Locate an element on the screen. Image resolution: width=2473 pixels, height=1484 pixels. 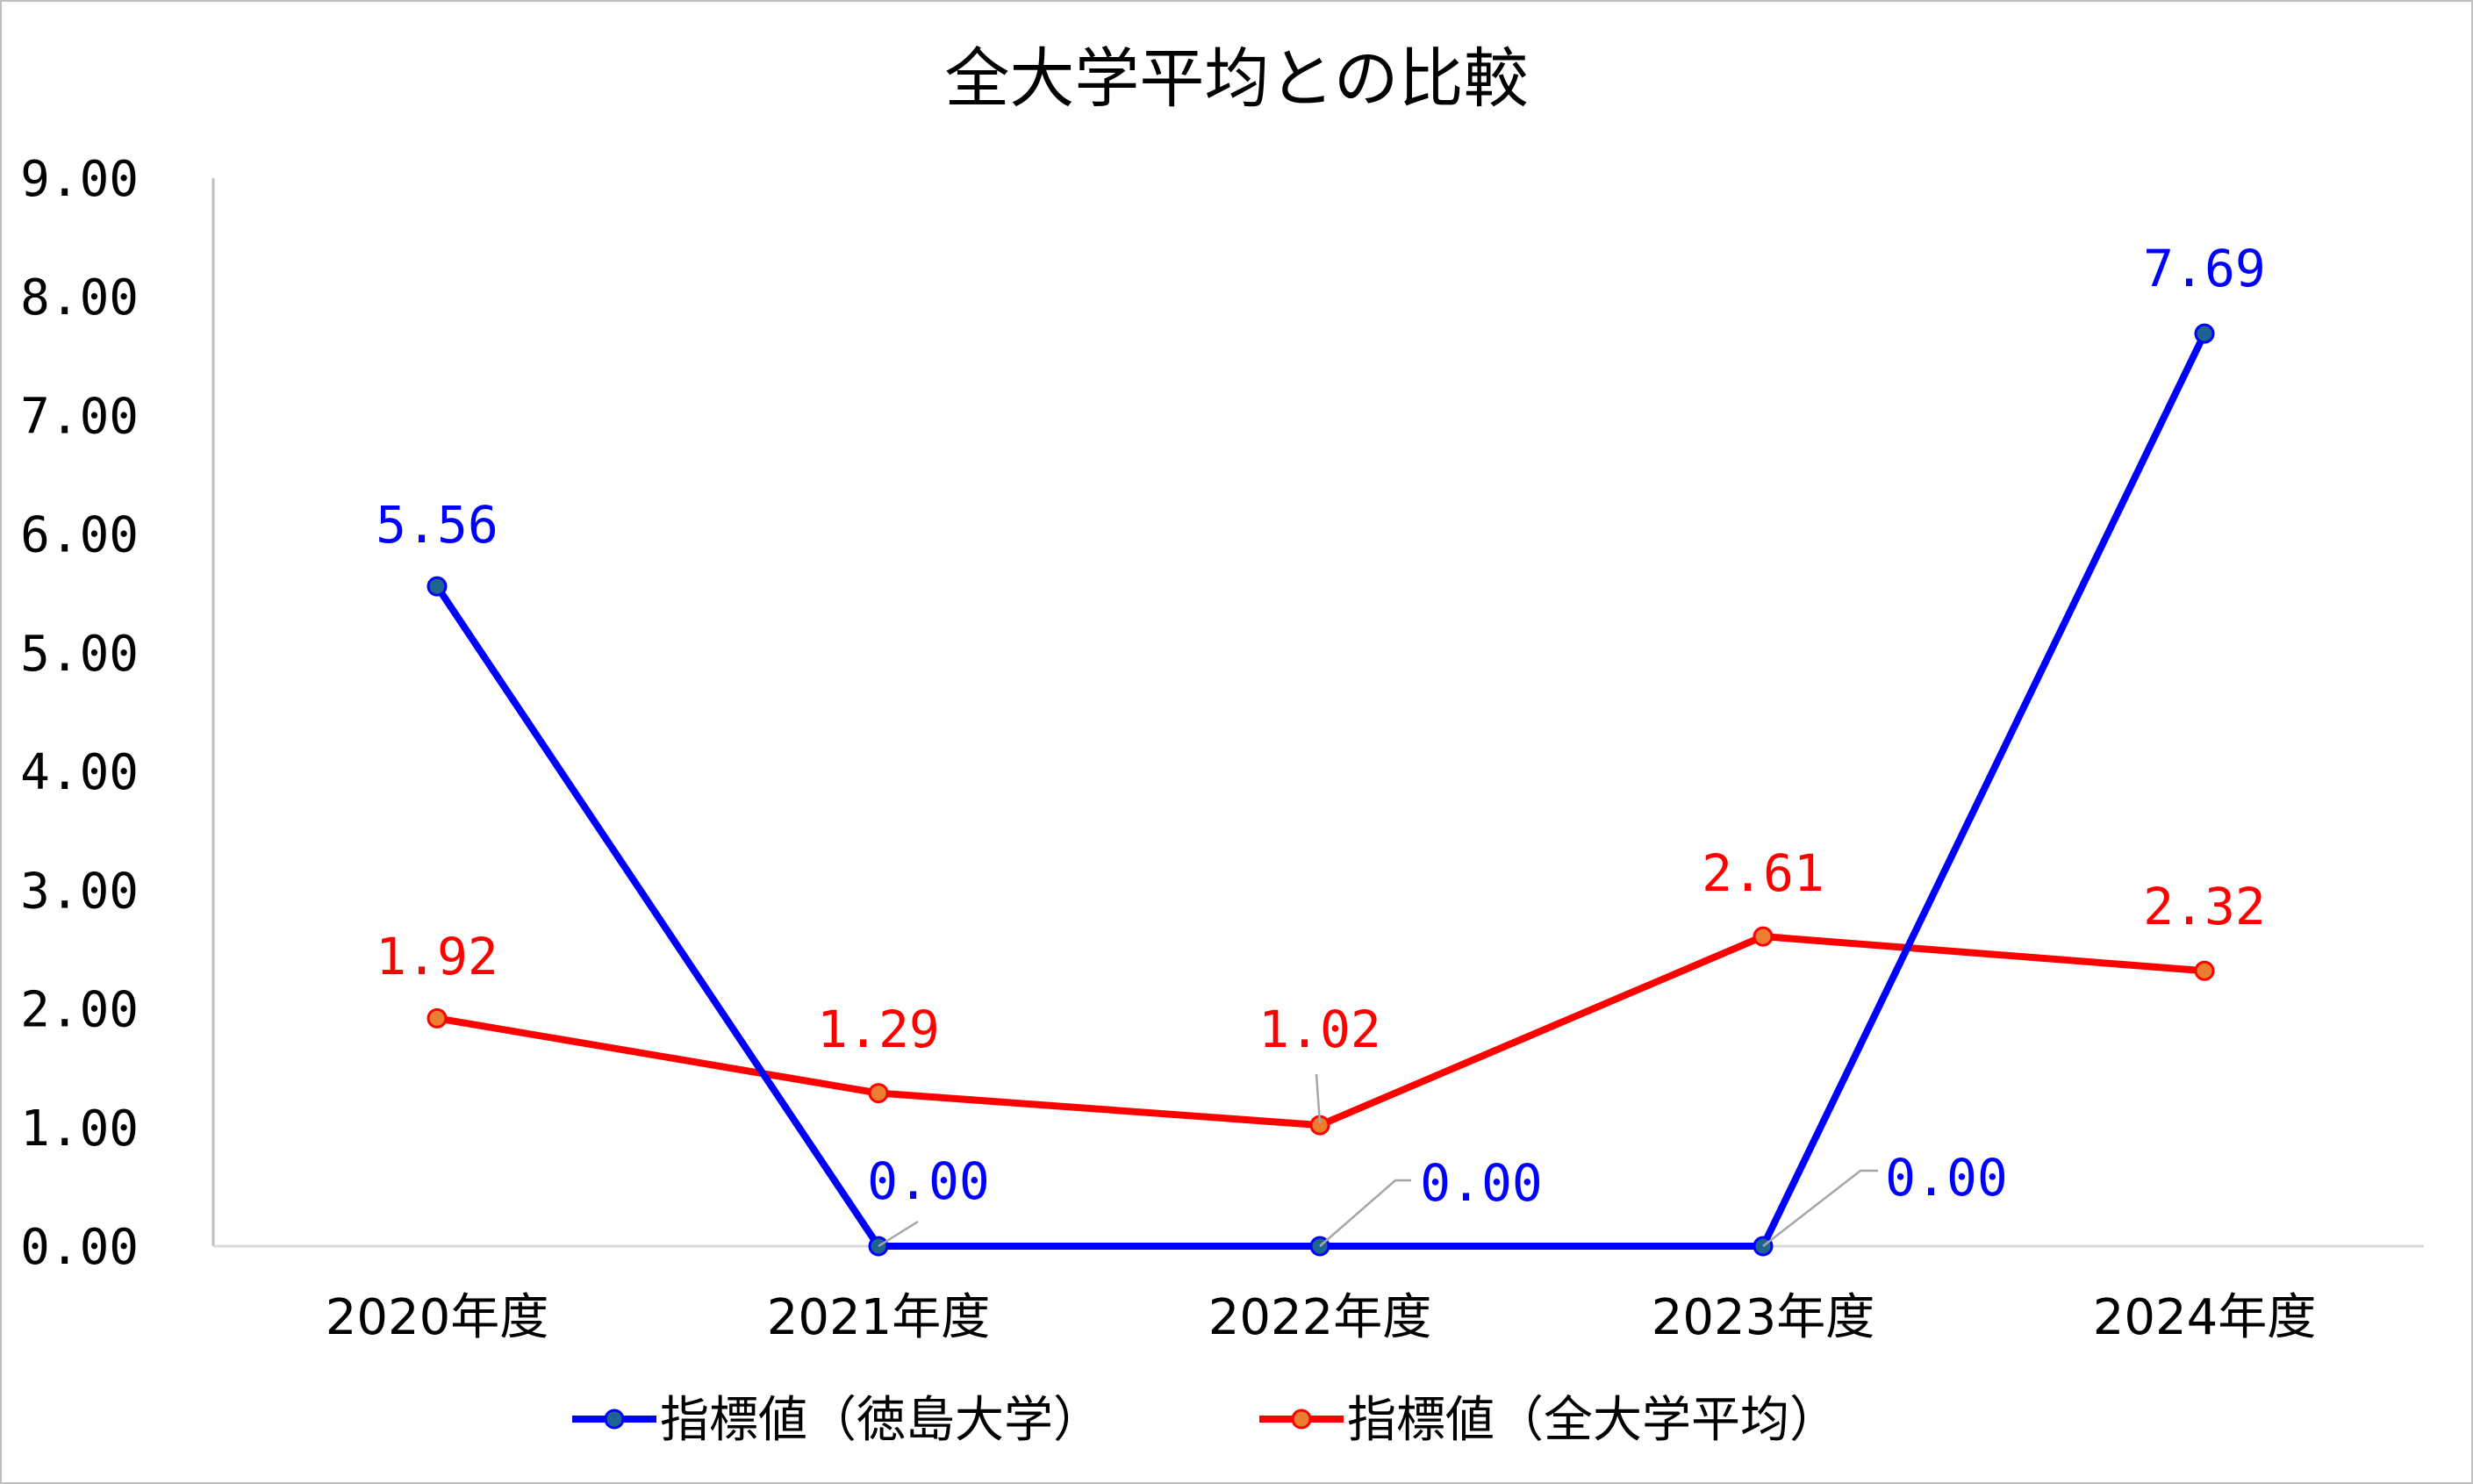
data-label: 2.61 is located at coordinates (1763, 873).